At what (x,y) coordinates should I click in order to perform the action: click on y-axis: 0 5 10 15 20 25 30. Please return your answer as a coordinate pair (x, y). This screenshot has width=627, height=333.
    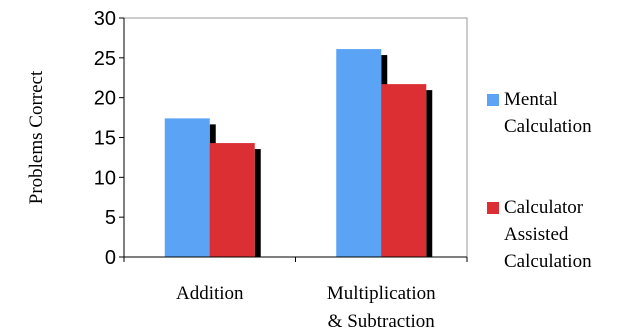
    Looking at the image, I should click on (109, 138).